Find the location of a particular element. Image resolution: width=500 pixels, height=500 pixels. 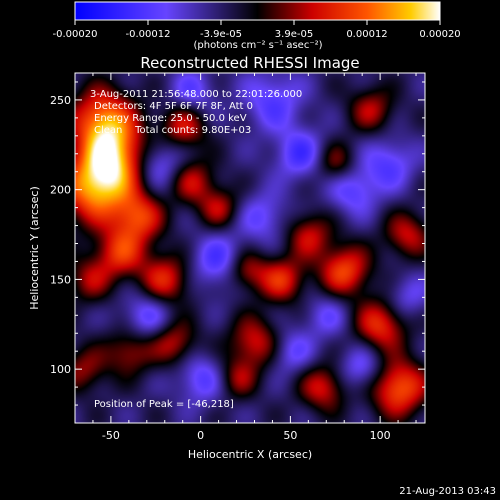

colorbar-tick-label: 3.9e-05 is located at coordinates (294, 34).